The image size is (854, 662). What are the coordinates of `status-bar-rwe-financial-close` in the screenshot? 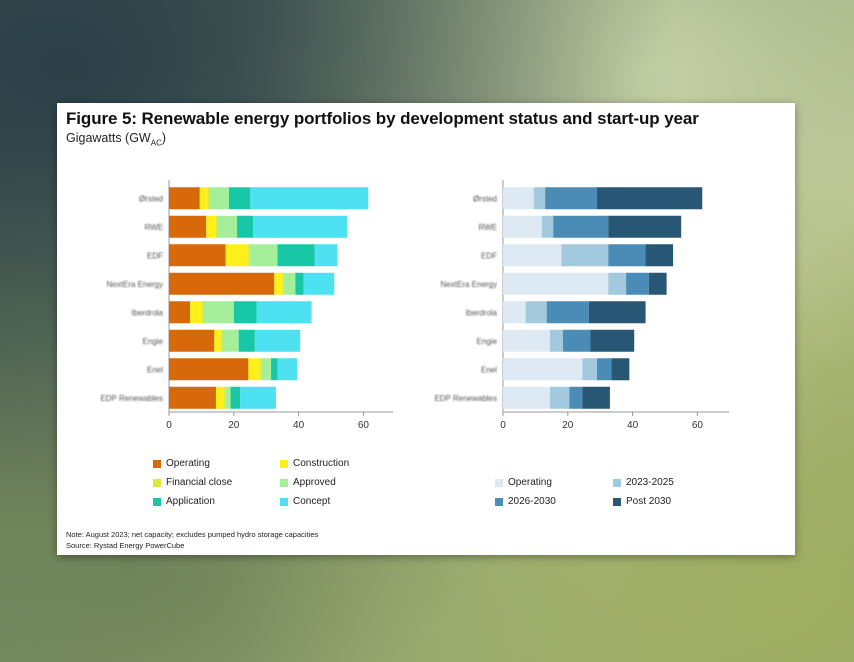 It's located at (216, 226).